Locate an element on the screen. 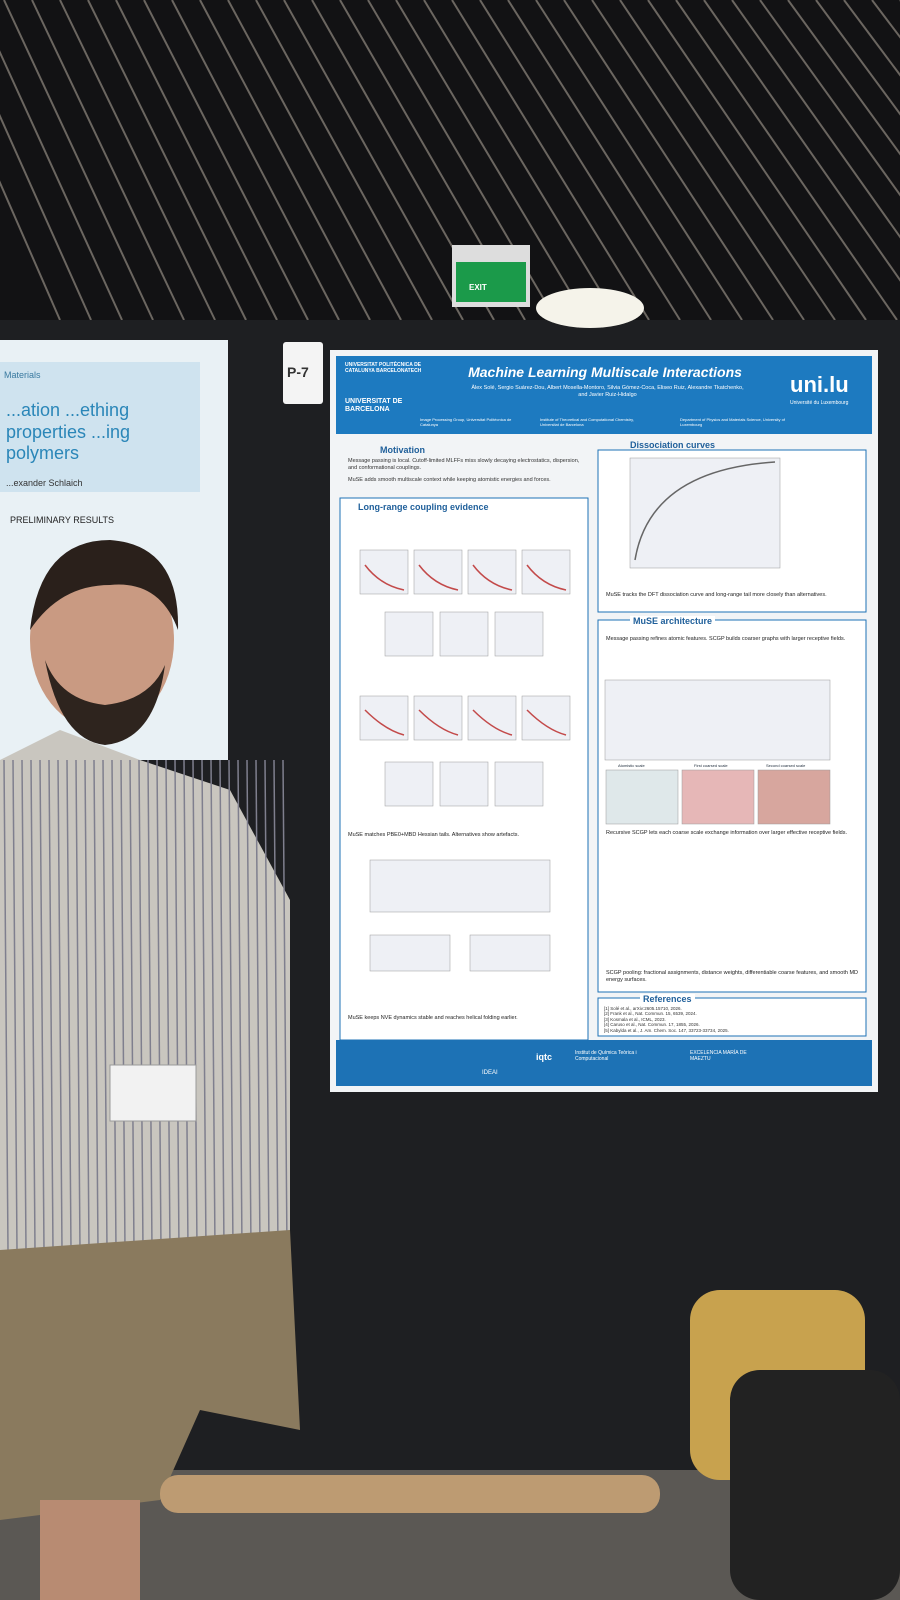 The height and width of the screenshot is (1600, 900). plot-curves is located at coordinates (570, 598).